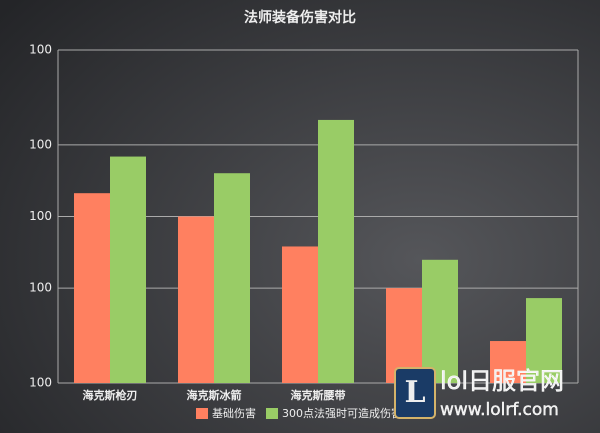 The width and height of the screenshot is (600, 433). Describe the element at coordinates (300, 17) in the screenshot. I see `chart-title: 法师装备伤害对比` at that location.